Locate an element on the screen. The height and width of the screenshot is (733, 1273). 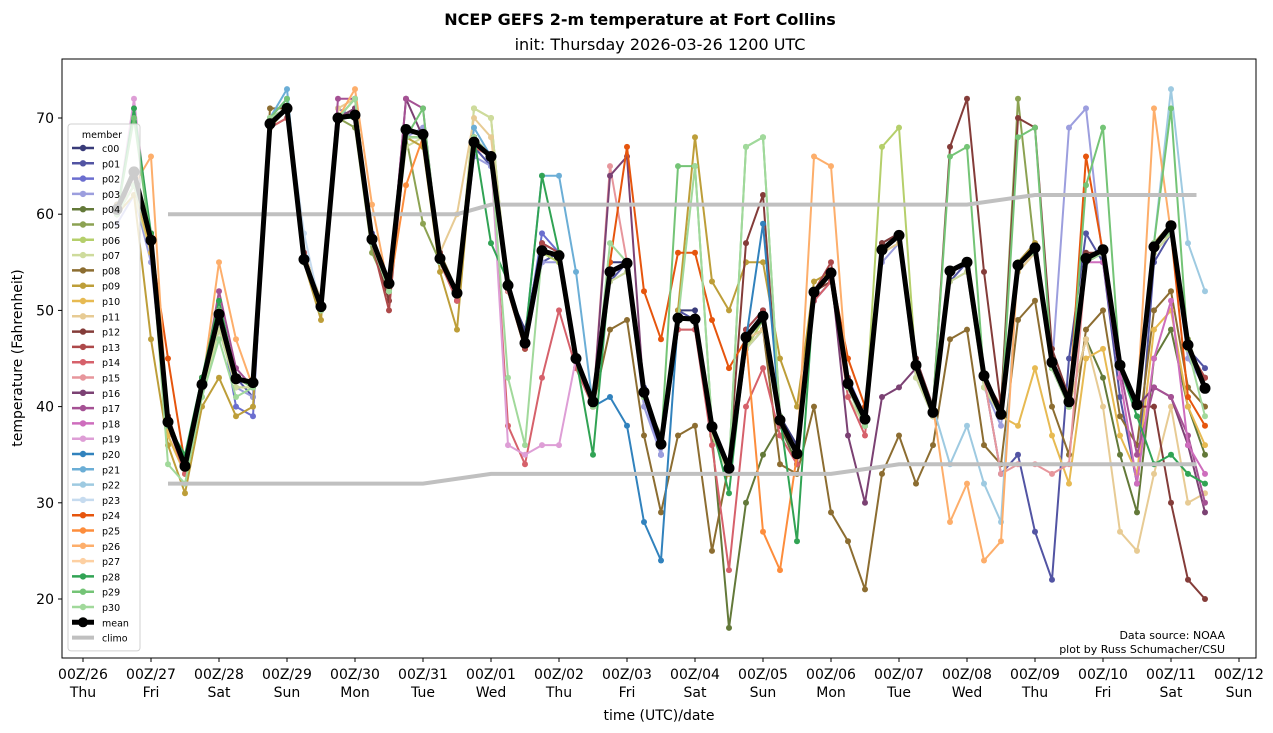
legend-item-p28: p28 is located at coordinates (96, 577).